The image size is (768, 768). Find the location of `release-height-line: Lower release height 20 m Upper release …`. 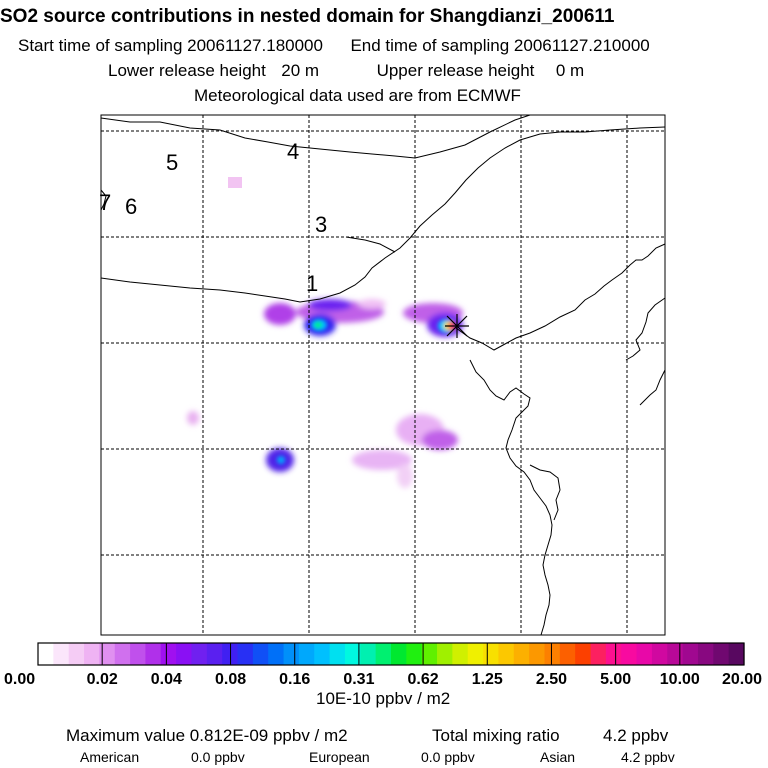

release-height-line: Lower release height 20 m Upper release … is located at coordinates (346, 71).